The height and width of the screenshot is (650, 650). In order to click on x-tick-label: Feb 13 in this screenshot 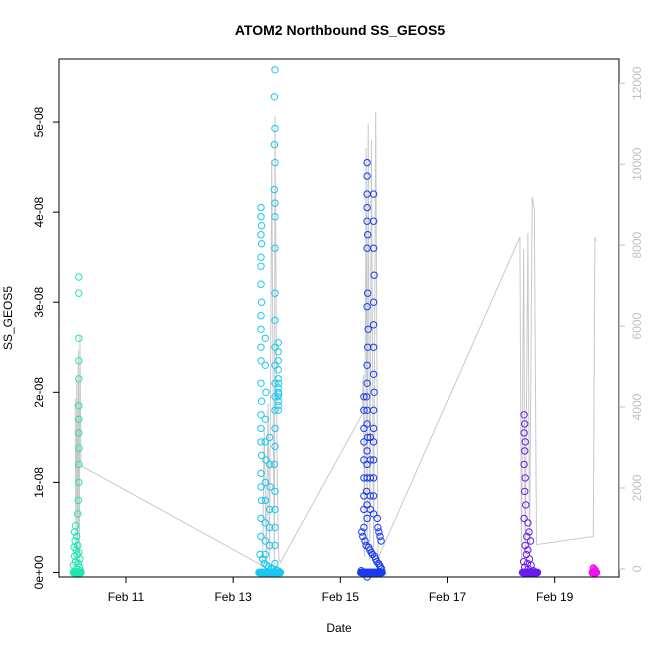, I will do `click(233, 597)`.